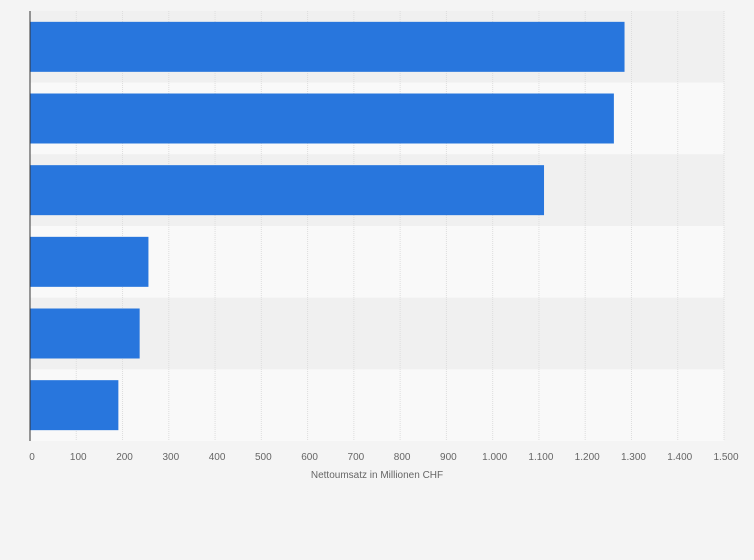 The image size is (754, 560). I want to click on x-tick-label: 400, so click(217, 457).